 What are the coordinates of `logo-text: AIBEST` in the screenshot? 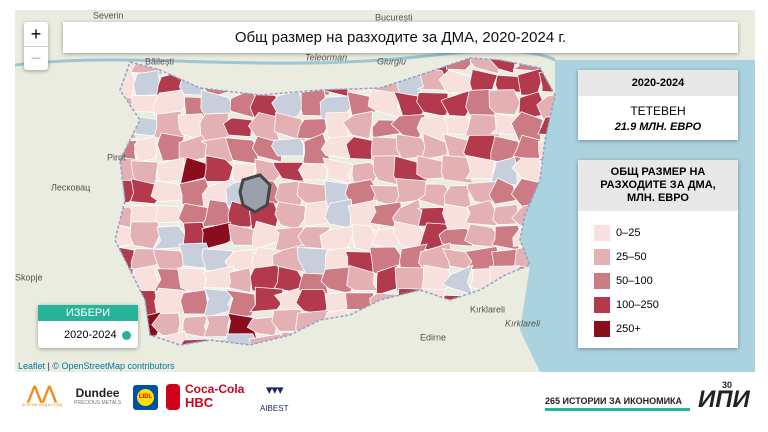 It's located at (274, 408).